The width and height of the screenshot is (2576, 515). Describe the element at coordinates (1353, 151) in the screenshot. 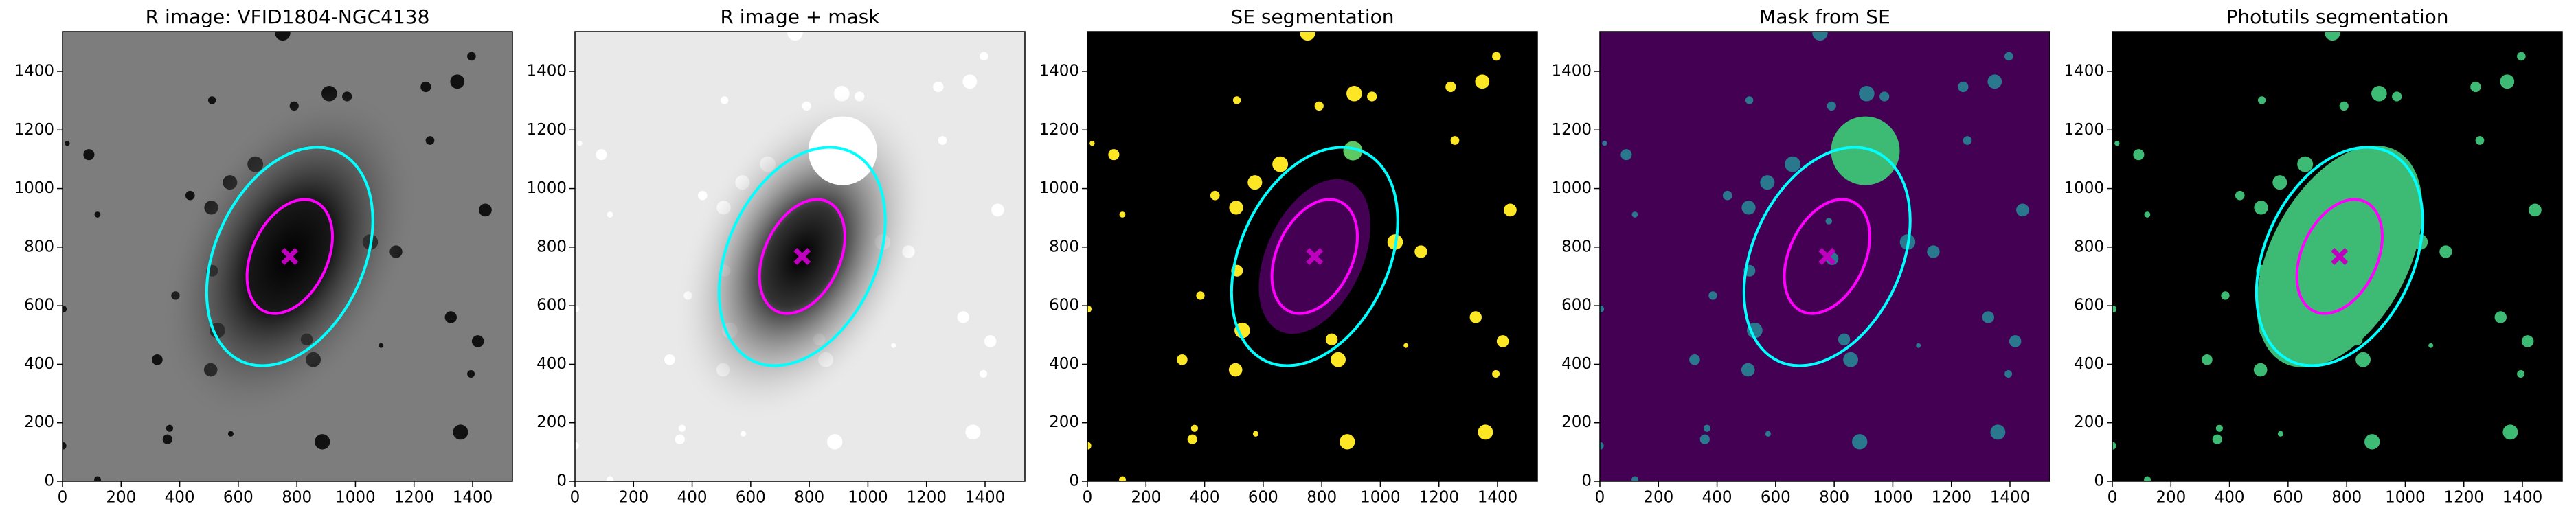

I see `segment` at that location.